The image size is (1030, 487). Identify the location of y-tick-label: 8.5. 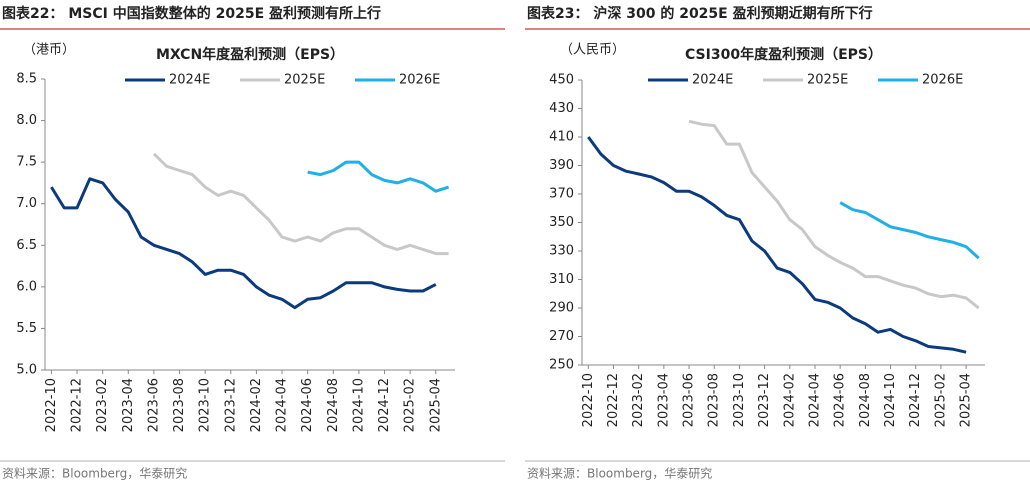
(26, 79).